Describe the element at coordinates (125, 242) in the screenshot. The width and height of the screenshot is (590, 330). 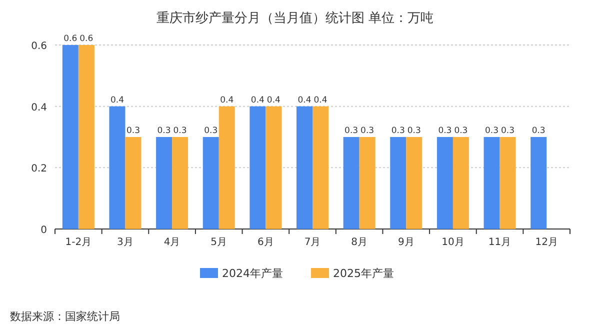
I see `x-tick-label: 3月` at that location.